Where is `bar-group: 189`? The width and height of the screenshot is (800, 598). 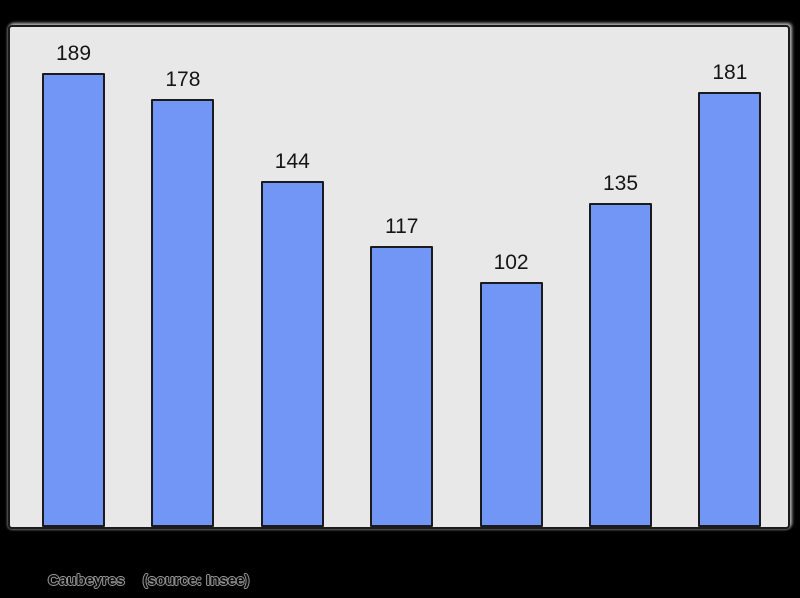 bar-group: 189 is located at coordinates (73, 277).